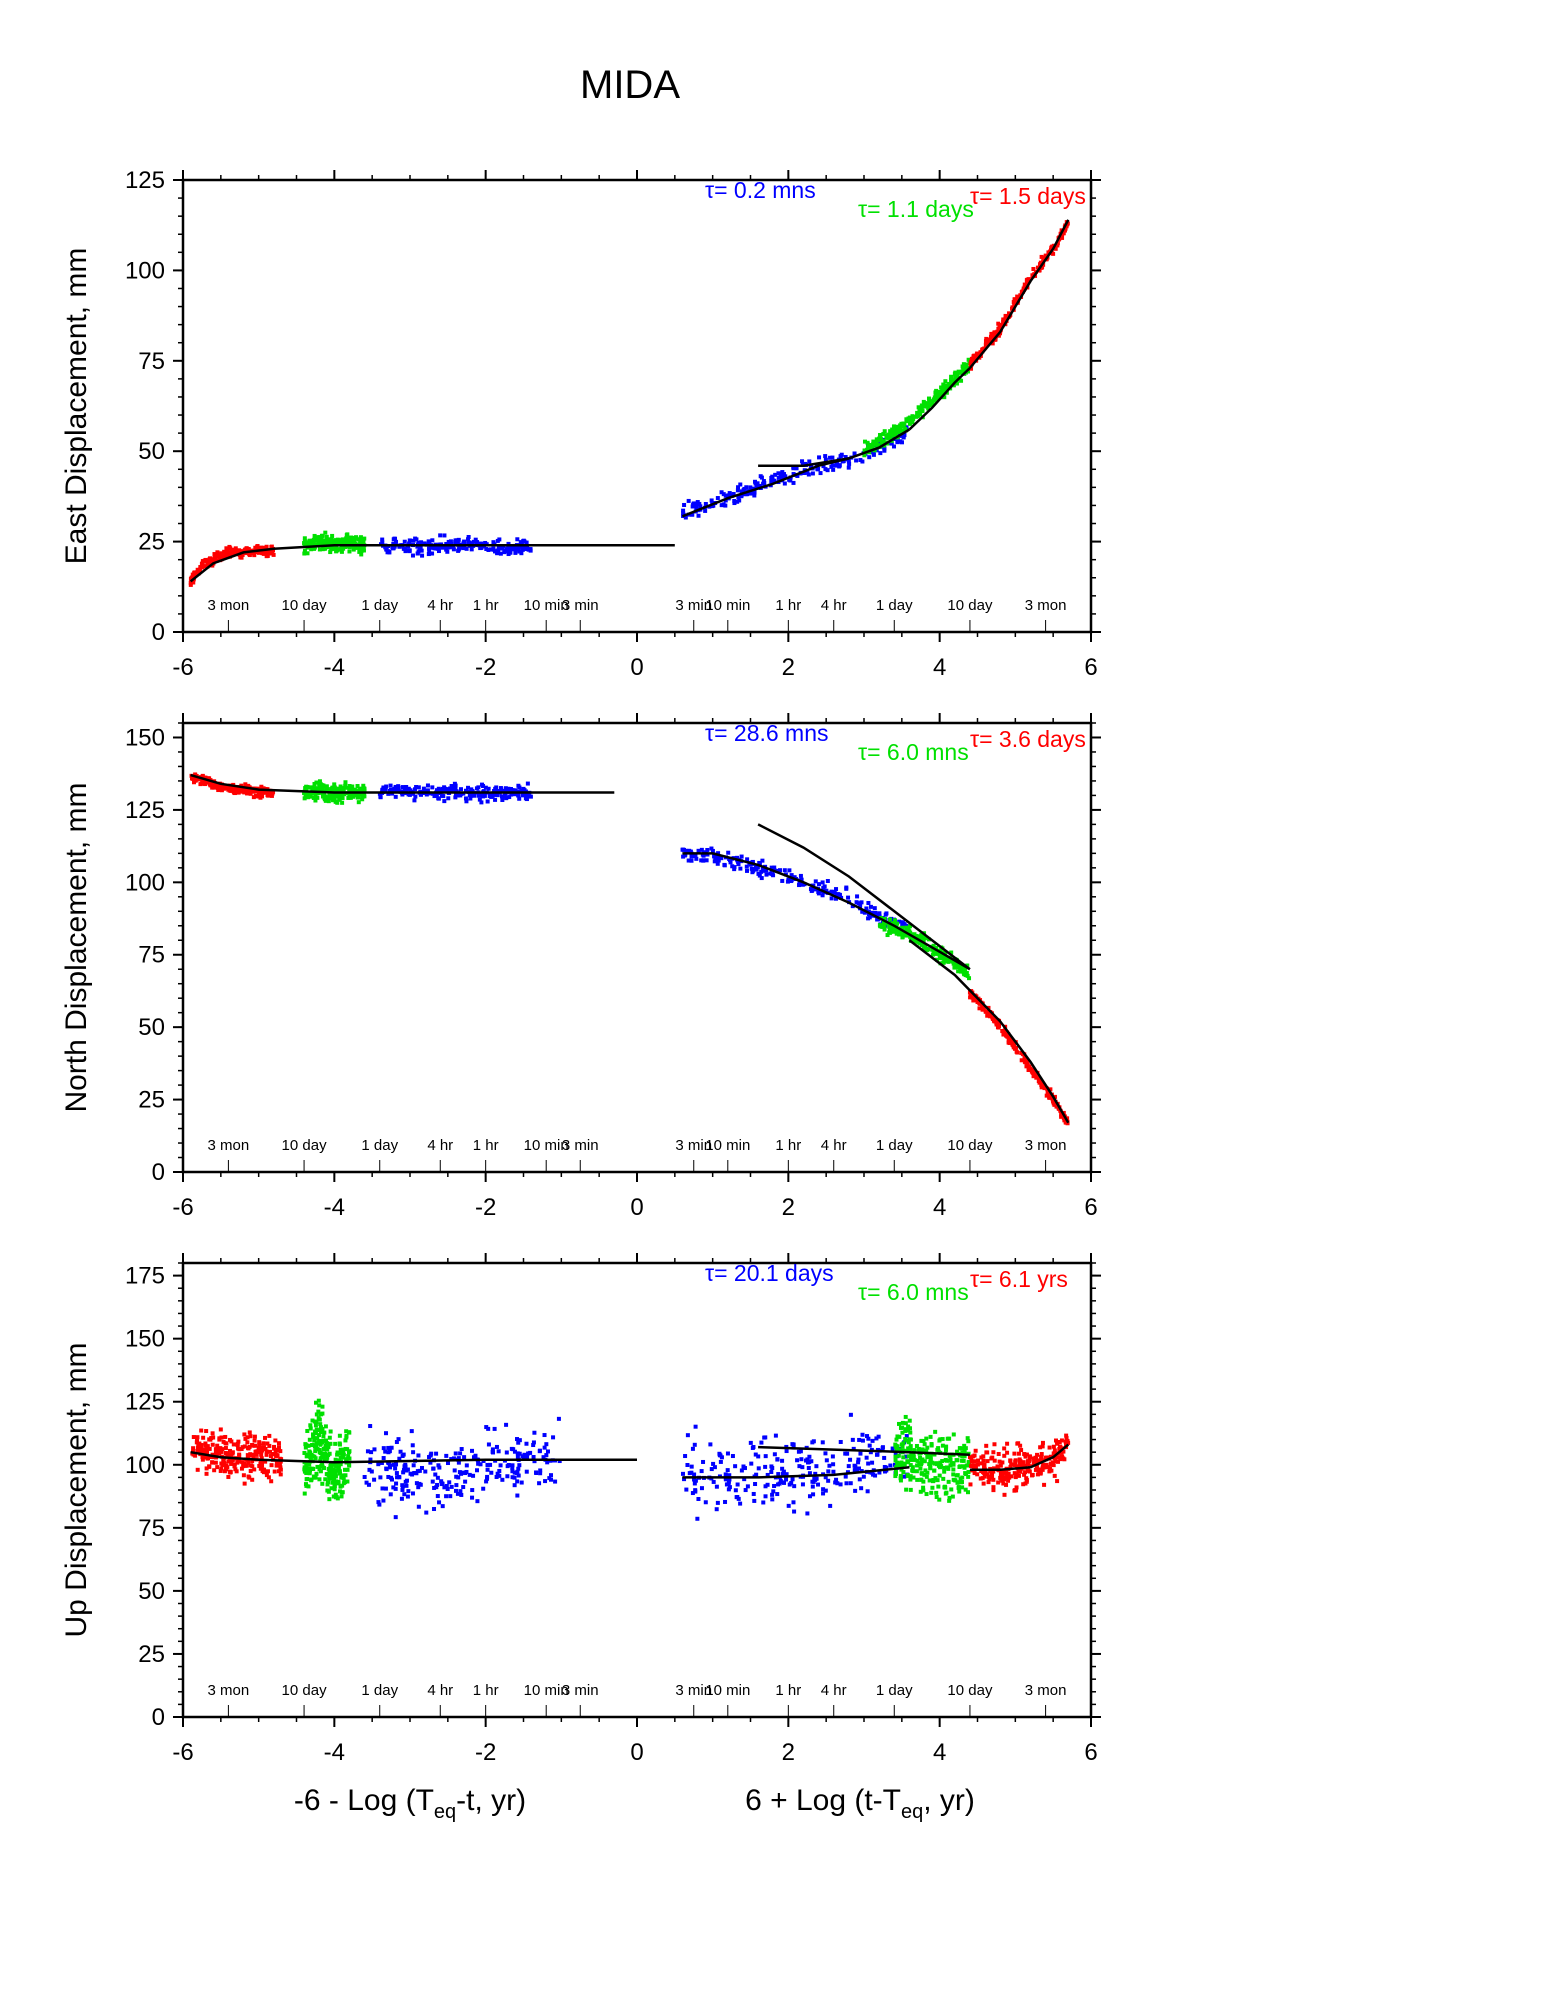 The image size is (1545, 2000). What do you see at coordinates (151, 955) in the screenshot?
I see `y-tick-label: 75` at bounding box center [151, 955].